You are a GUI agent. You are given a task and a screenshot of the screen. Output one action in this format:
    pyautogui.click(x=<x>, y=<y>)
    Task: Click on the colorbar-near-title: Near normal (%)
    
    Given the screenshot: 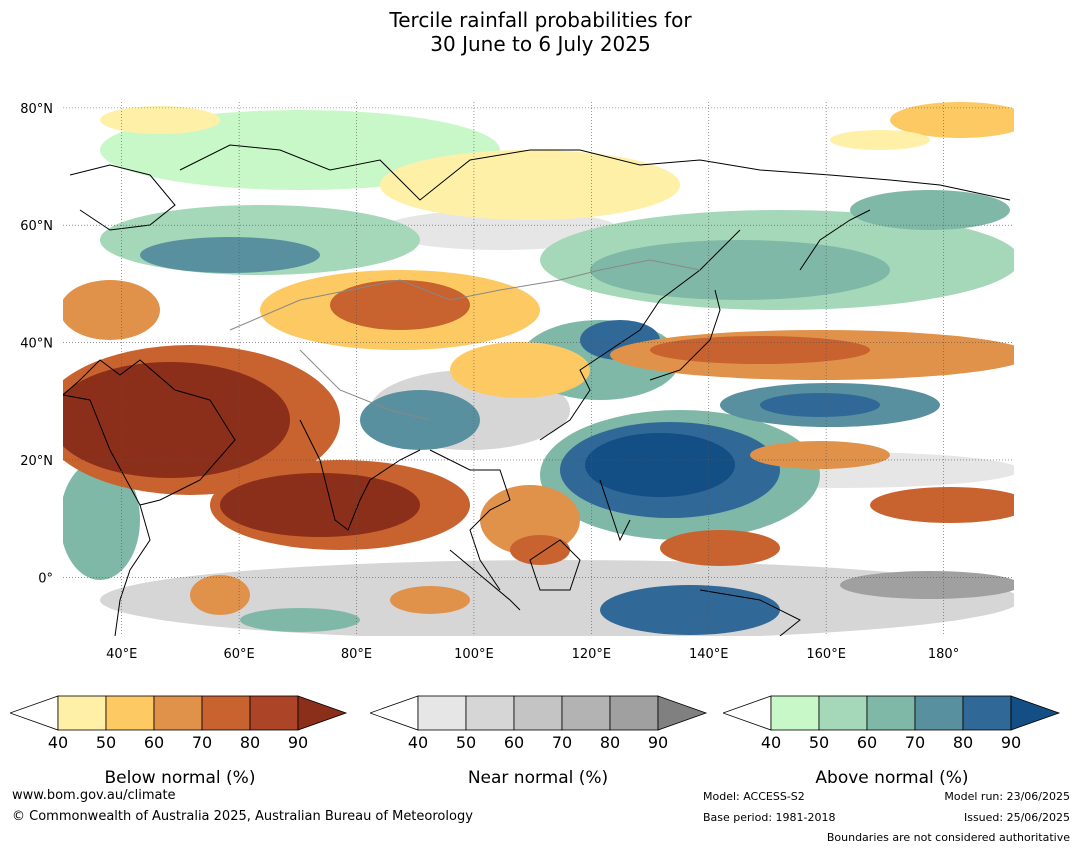 What is the action you would take?
    pyautogui.click(x=538, y=778)
    